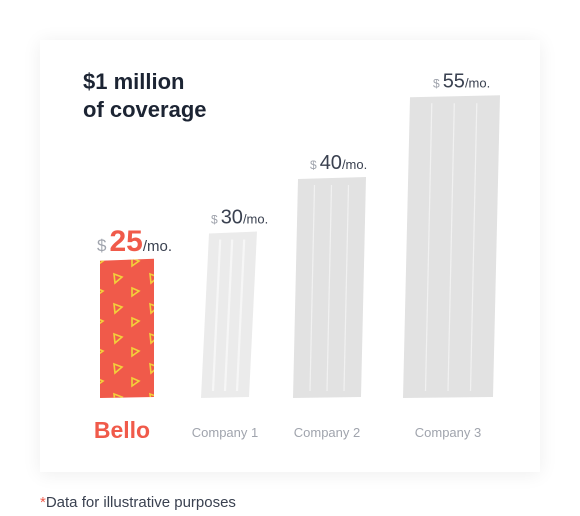  What do you see at coordinates (448, 432) in the screenshot?
I see `category-label: Company 3` at bounding box center [448, 432].